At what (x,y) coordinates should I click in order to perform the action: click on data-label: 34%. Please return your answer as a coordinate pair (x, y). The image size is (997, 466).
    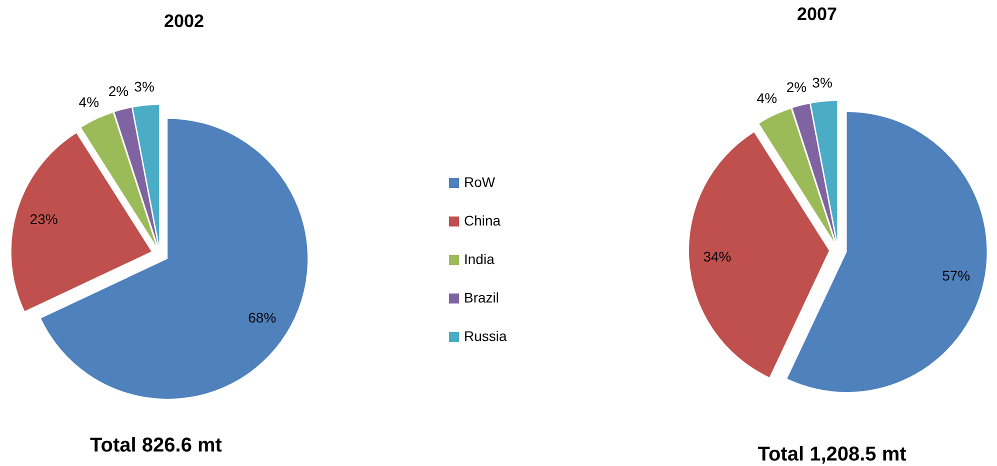
    Looking at the image, I should click on (717, 256).